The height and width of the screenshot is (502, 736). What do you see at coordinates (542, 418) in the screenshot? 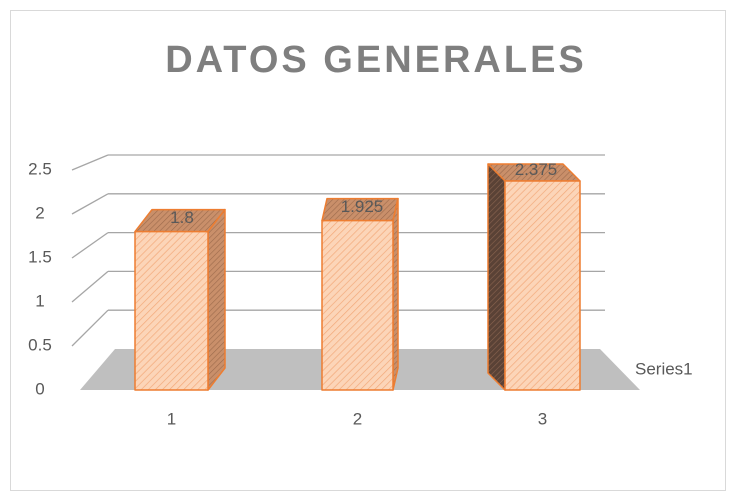
I see `x-tick-label: 3` at bounding box center [542, 418].